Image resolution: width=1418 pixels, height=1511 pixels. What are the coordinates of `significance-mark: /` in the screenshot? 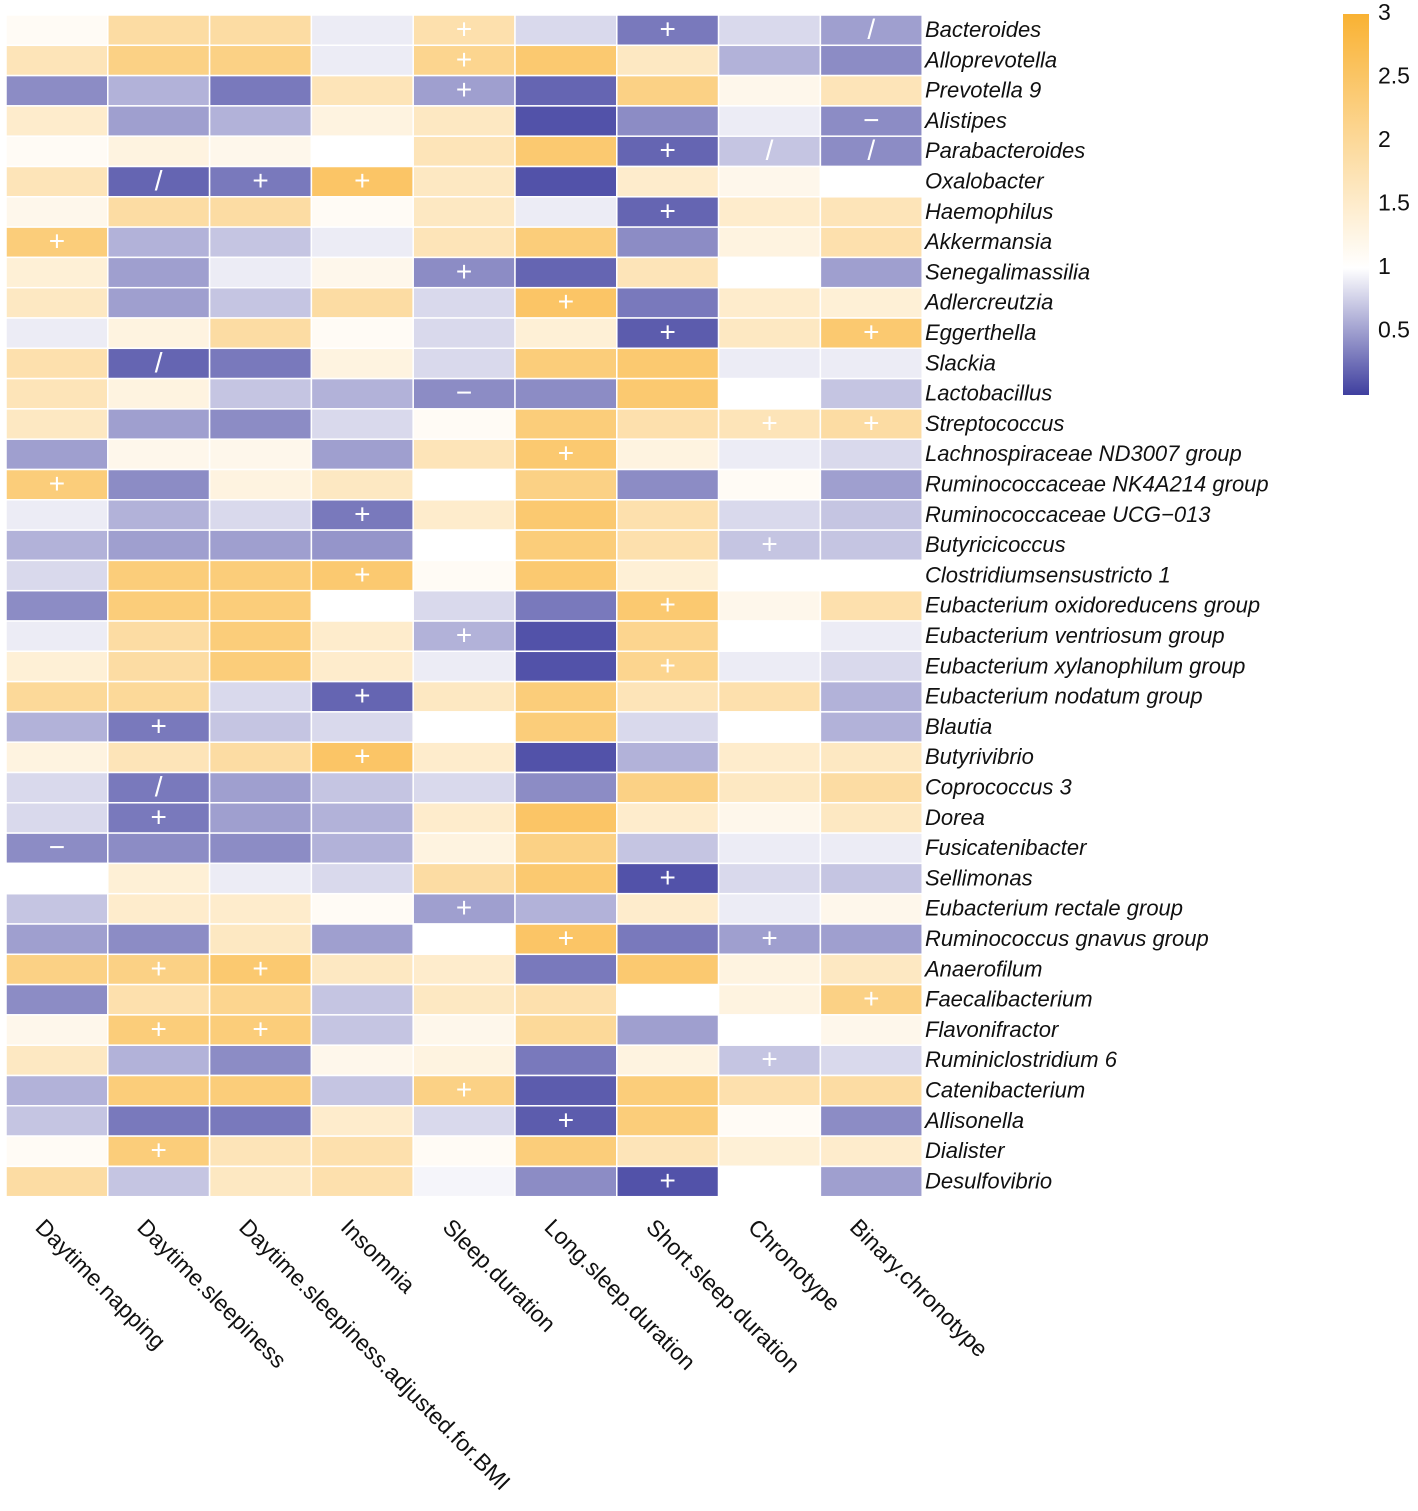 It's located at (871, 150).